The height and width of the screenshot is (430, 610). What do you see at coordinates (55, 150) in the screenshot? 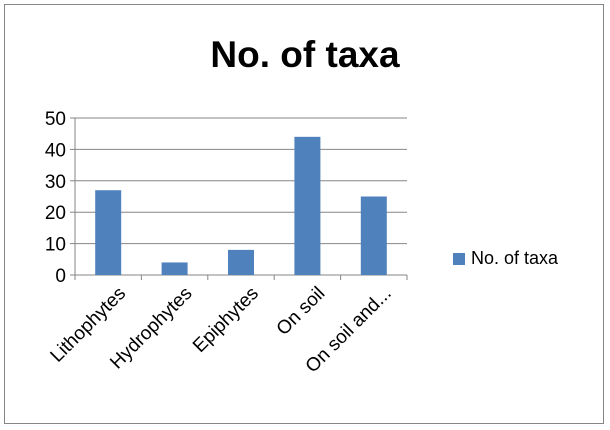
I see `y-tick-label: 40` at bounding box center [55, 150].